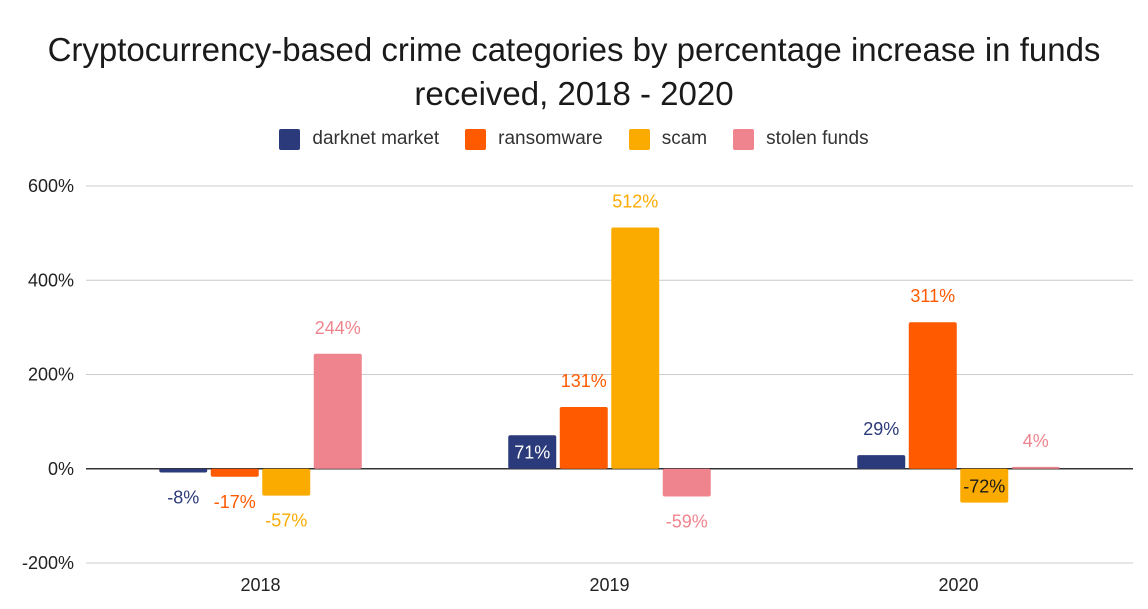 The image size is (1148, 609). I want to click on y-tick-label-0: 0%, so click(61, 469).